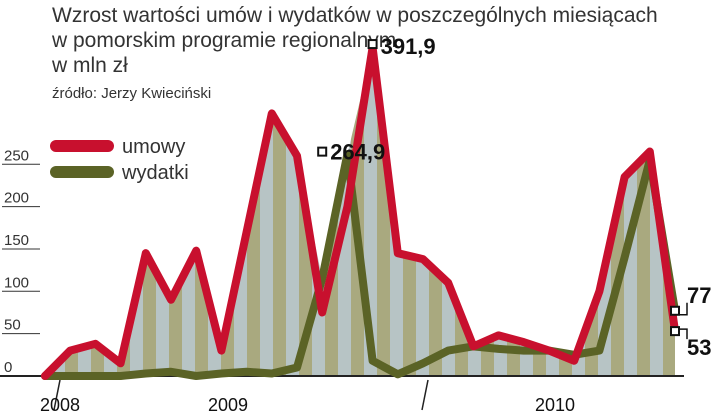  What do you see at coordinates (89, 65) in the screenshot?
I see `title-line-3: w mln zł` at bounding box center [89, 65].